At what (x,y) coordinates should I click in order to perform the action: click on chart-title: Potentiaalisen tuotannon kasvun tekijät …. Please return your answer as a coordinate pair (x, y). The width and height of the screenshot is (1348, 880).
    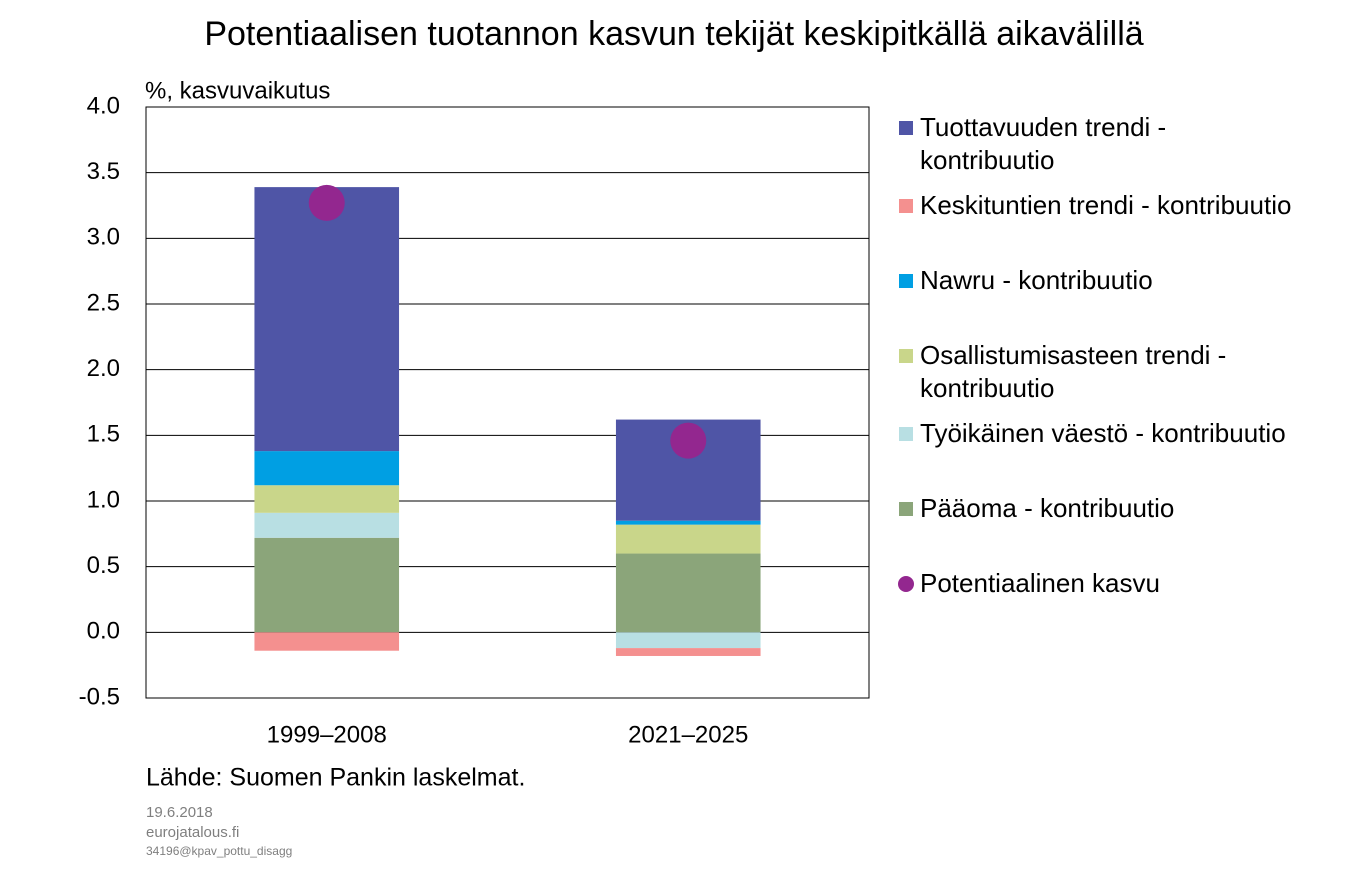
    Looking at the image, I should click on (673, 34).